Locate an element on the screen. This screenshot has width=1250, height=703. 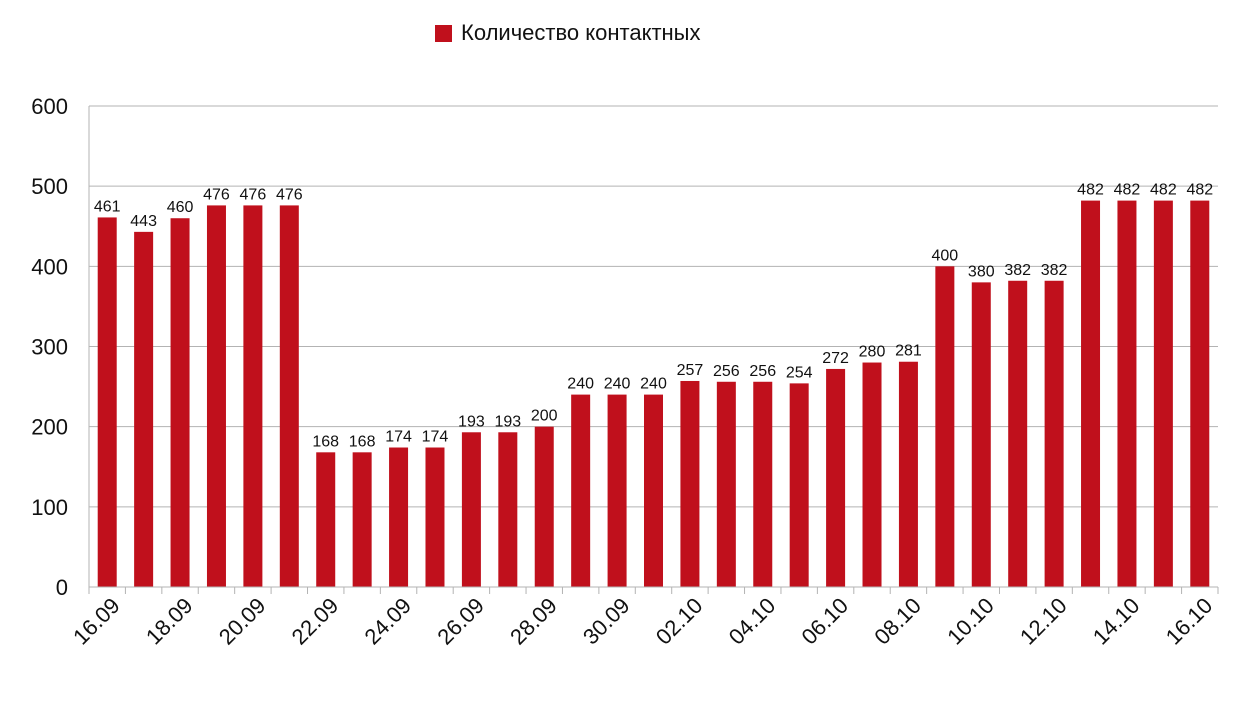
y-tick-label: 400 is located at coordinates (49, 266).